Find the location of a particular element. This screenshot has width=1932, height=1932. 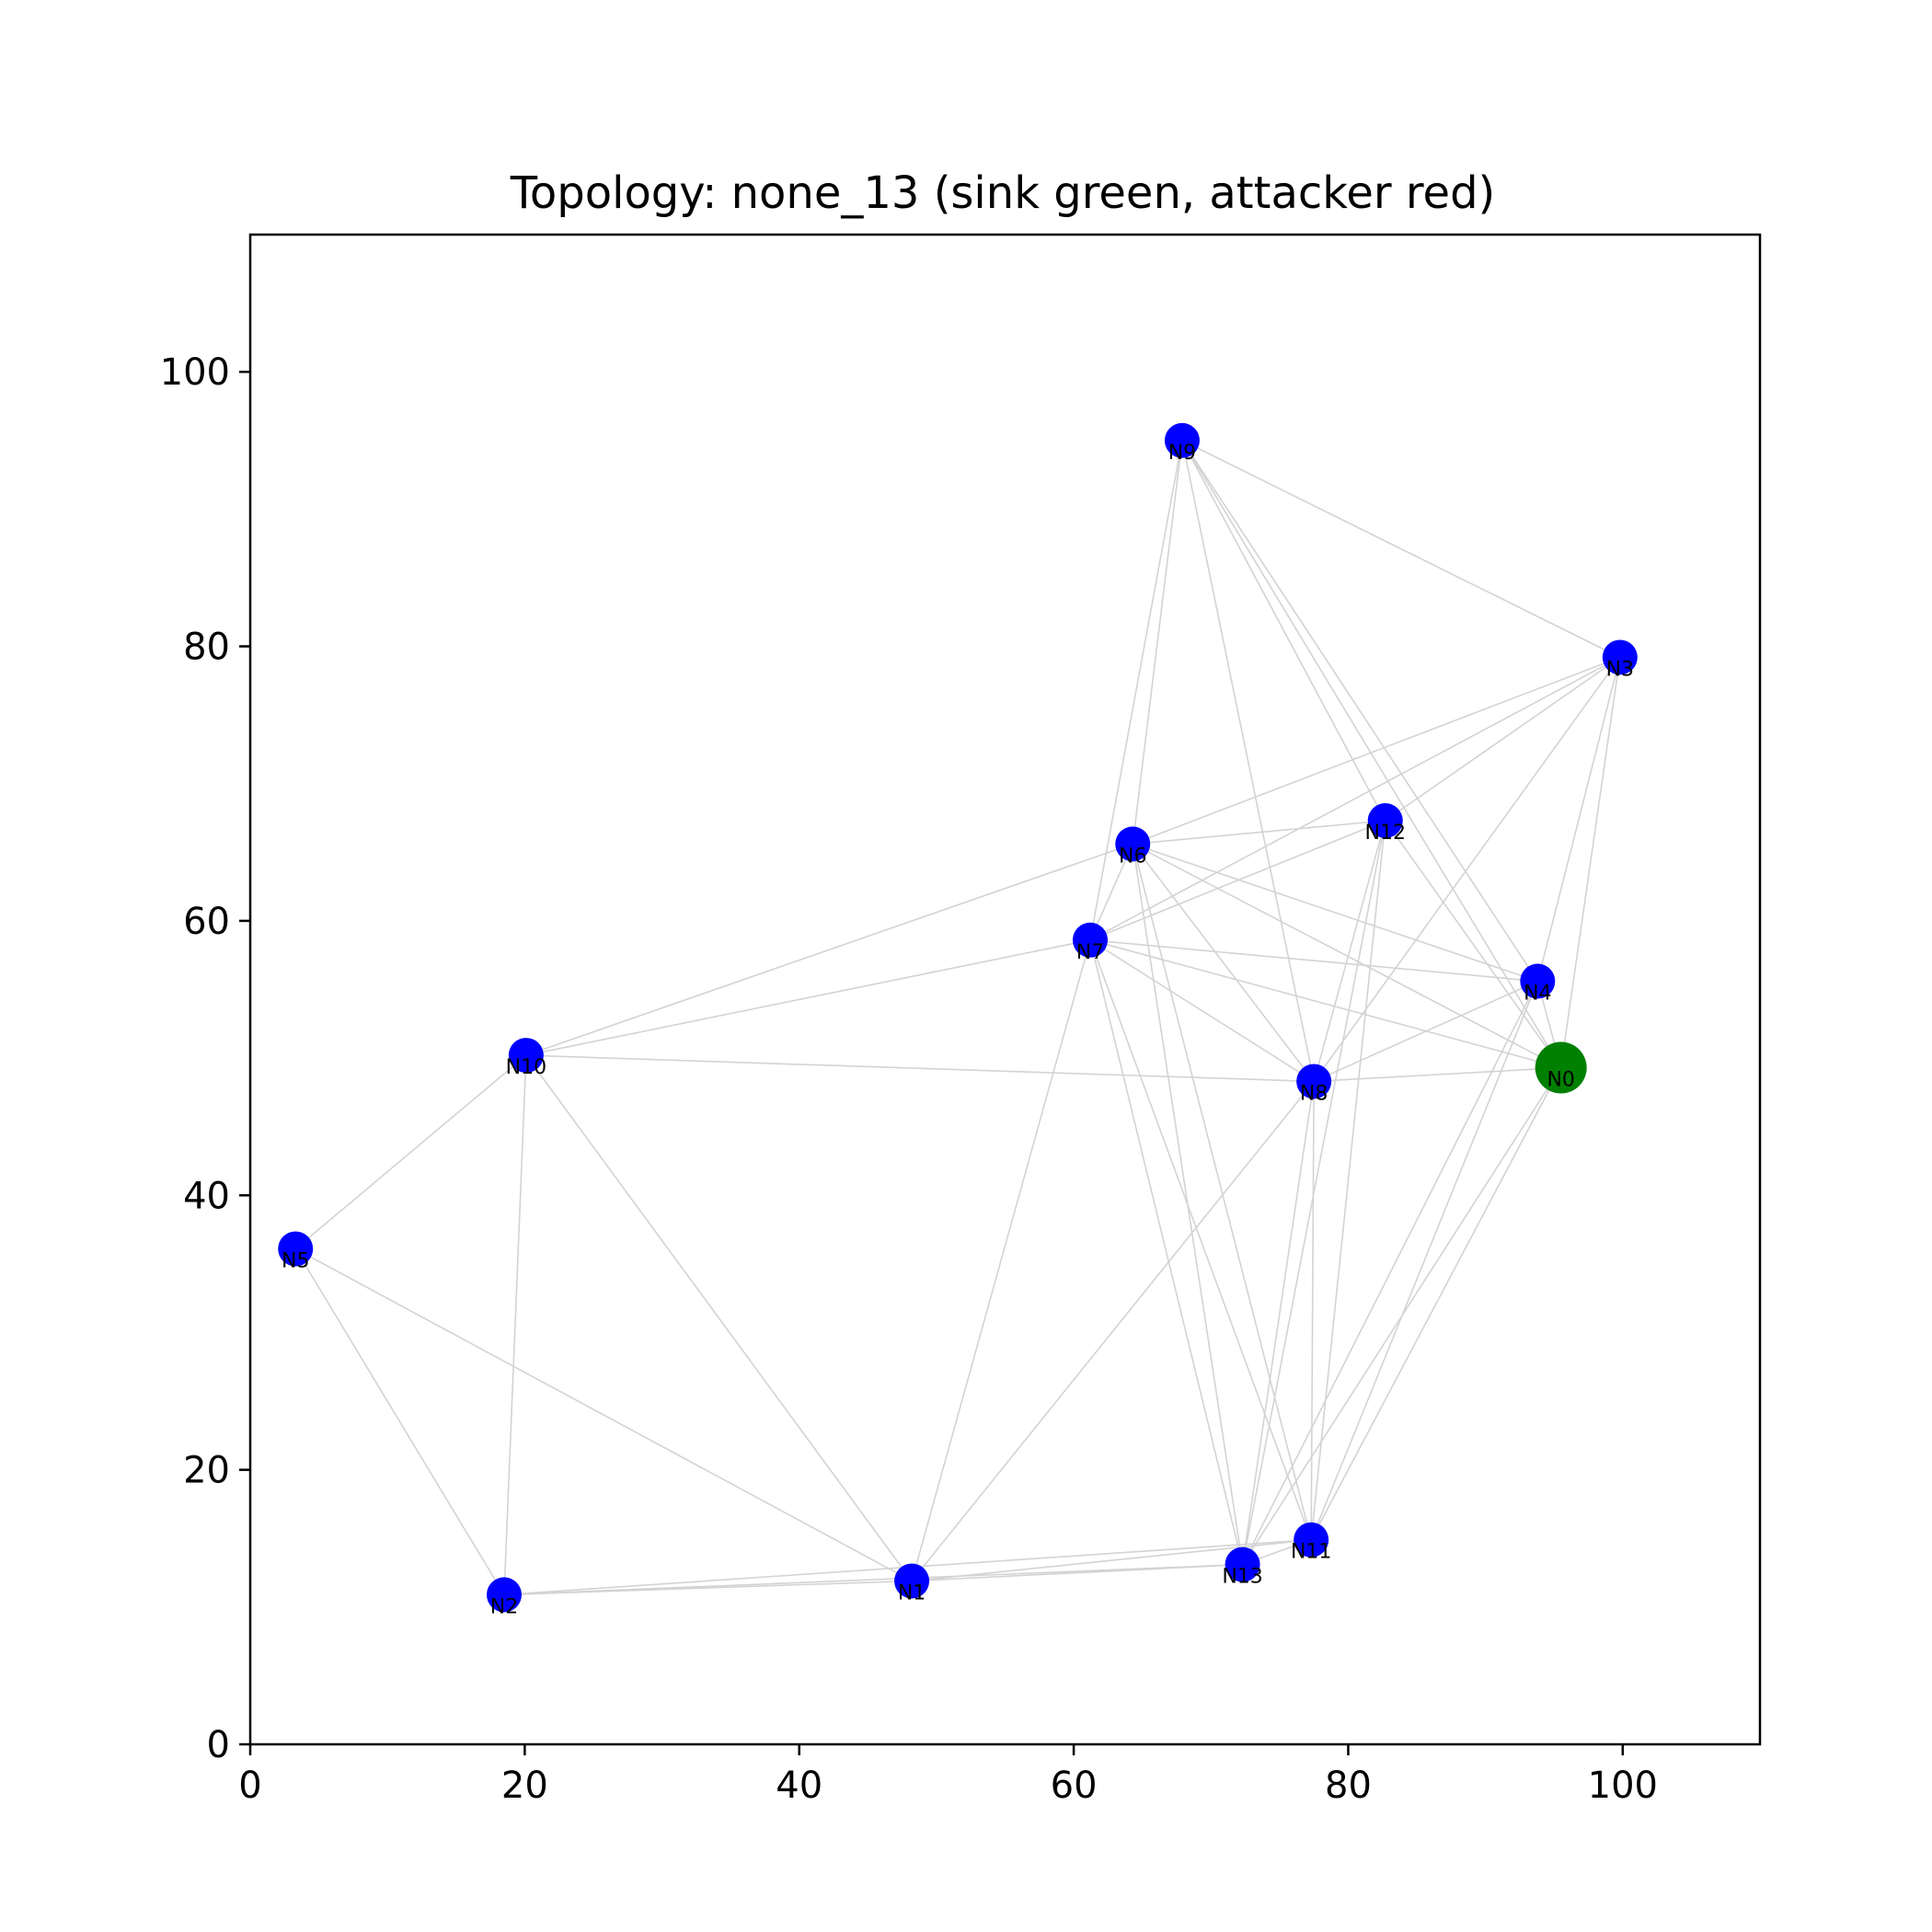

edge-n7-n4 is located at coordinates (1313, 960).